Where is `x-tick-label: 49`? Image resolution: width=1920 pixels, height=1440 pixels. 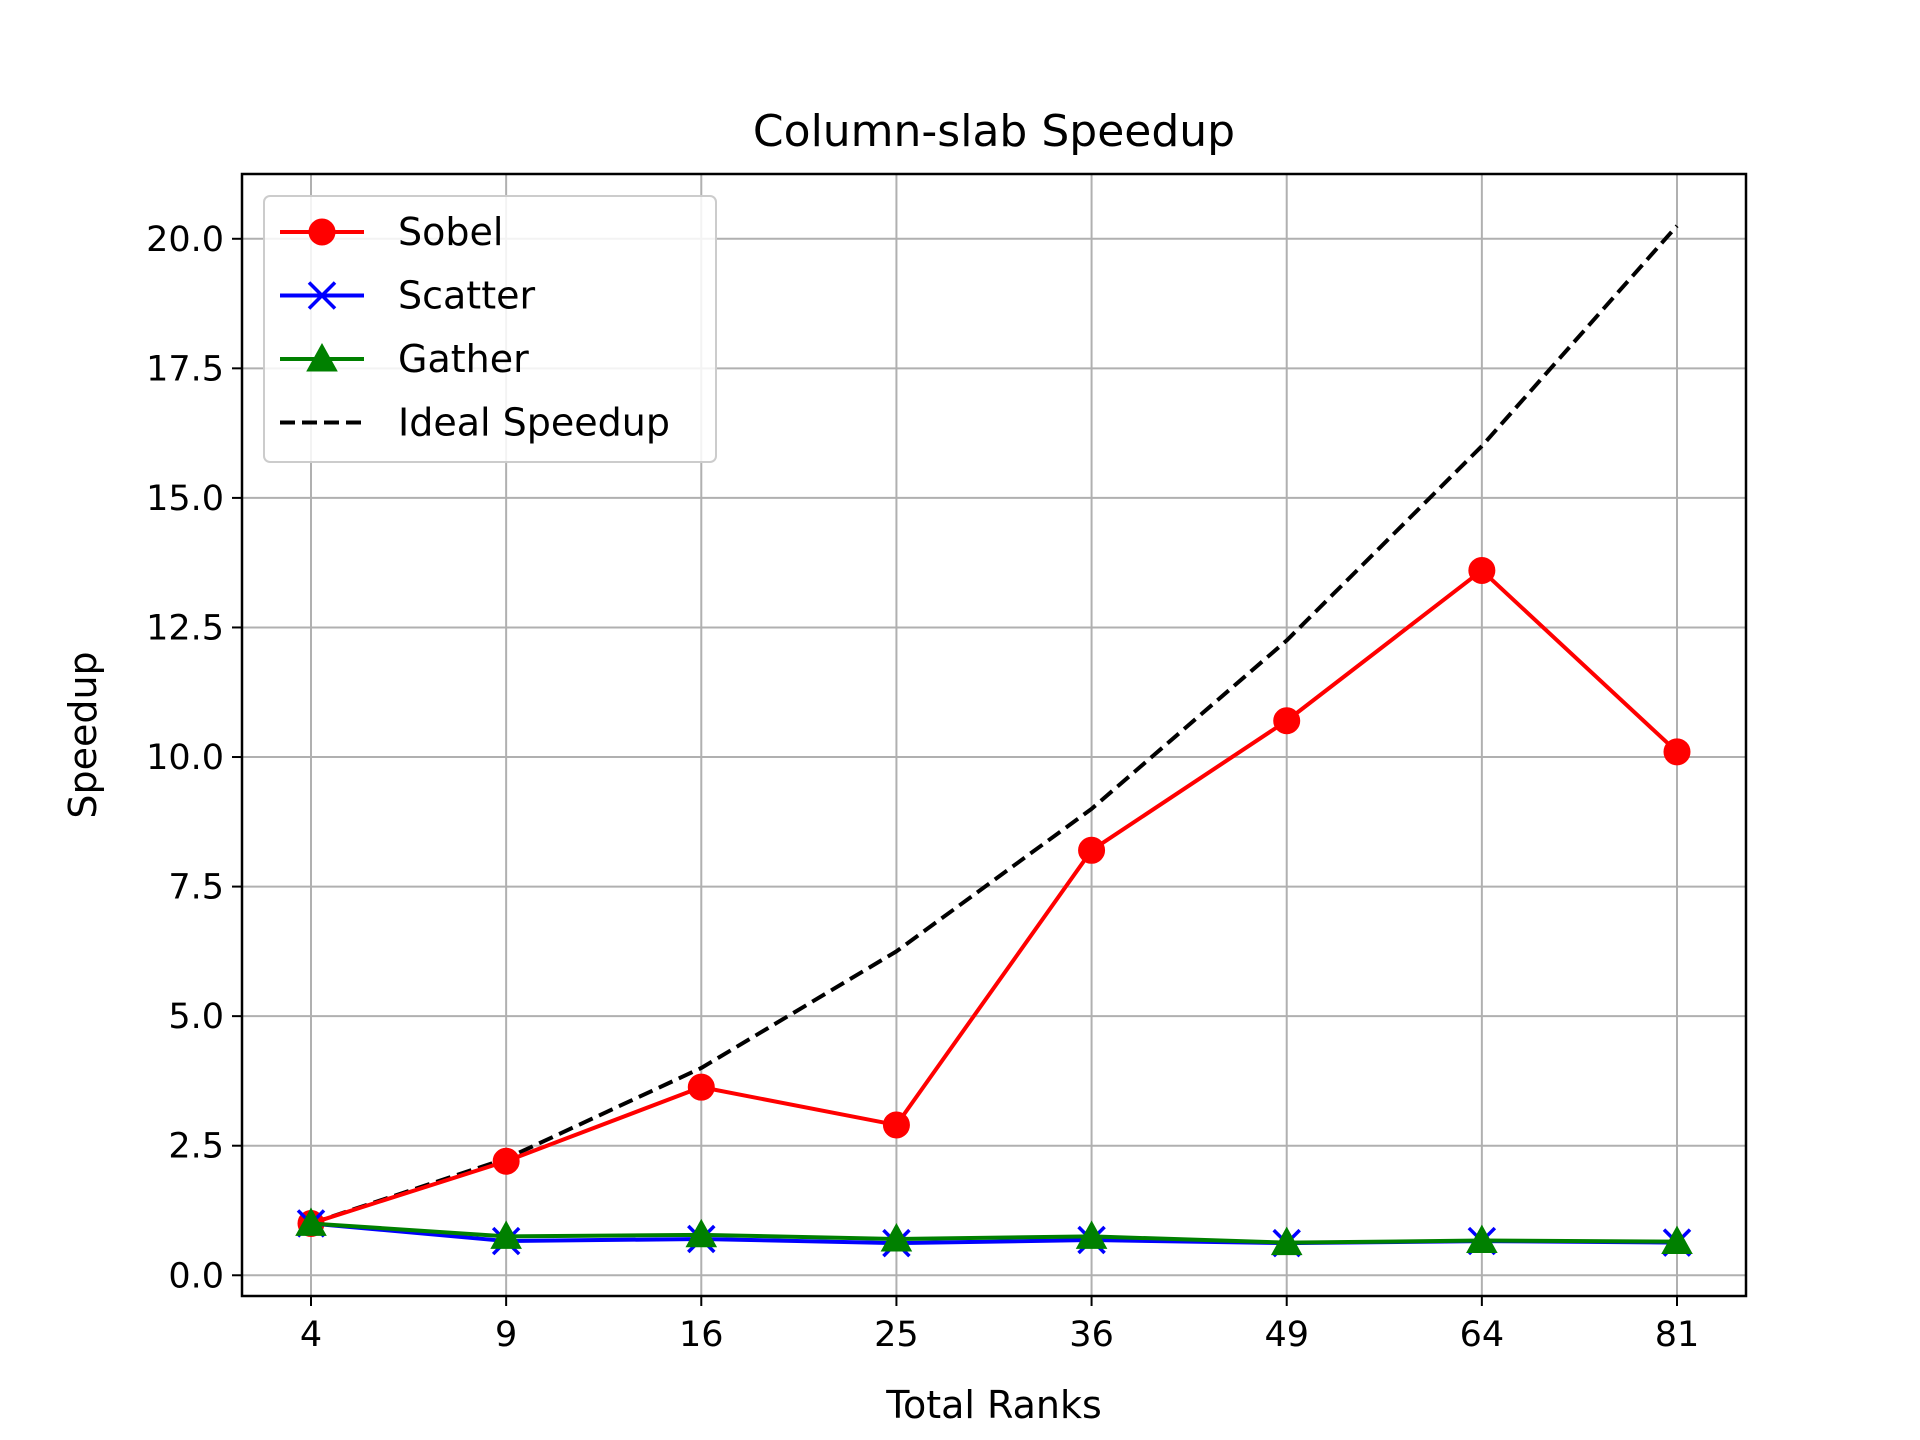
x-tick-label: 49 is located at coordinates (1286, 1335).